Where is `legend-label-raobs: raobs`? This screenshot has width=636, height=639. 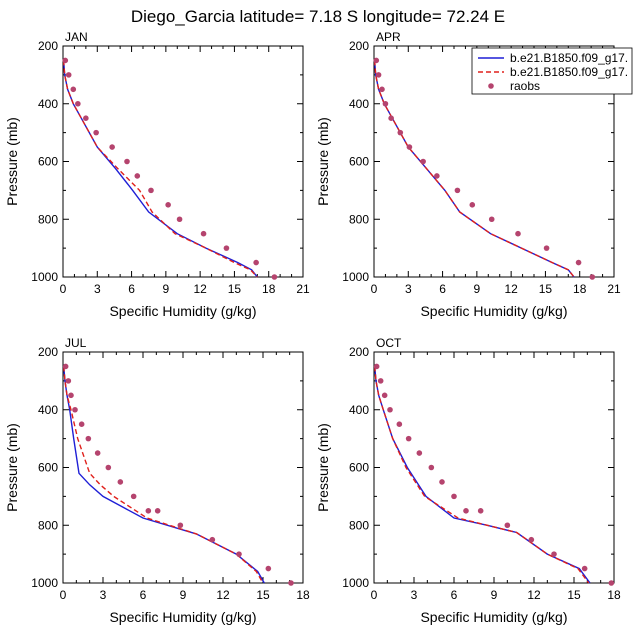
legend-label-raobs: raobs is located at coordinates (525, 86).